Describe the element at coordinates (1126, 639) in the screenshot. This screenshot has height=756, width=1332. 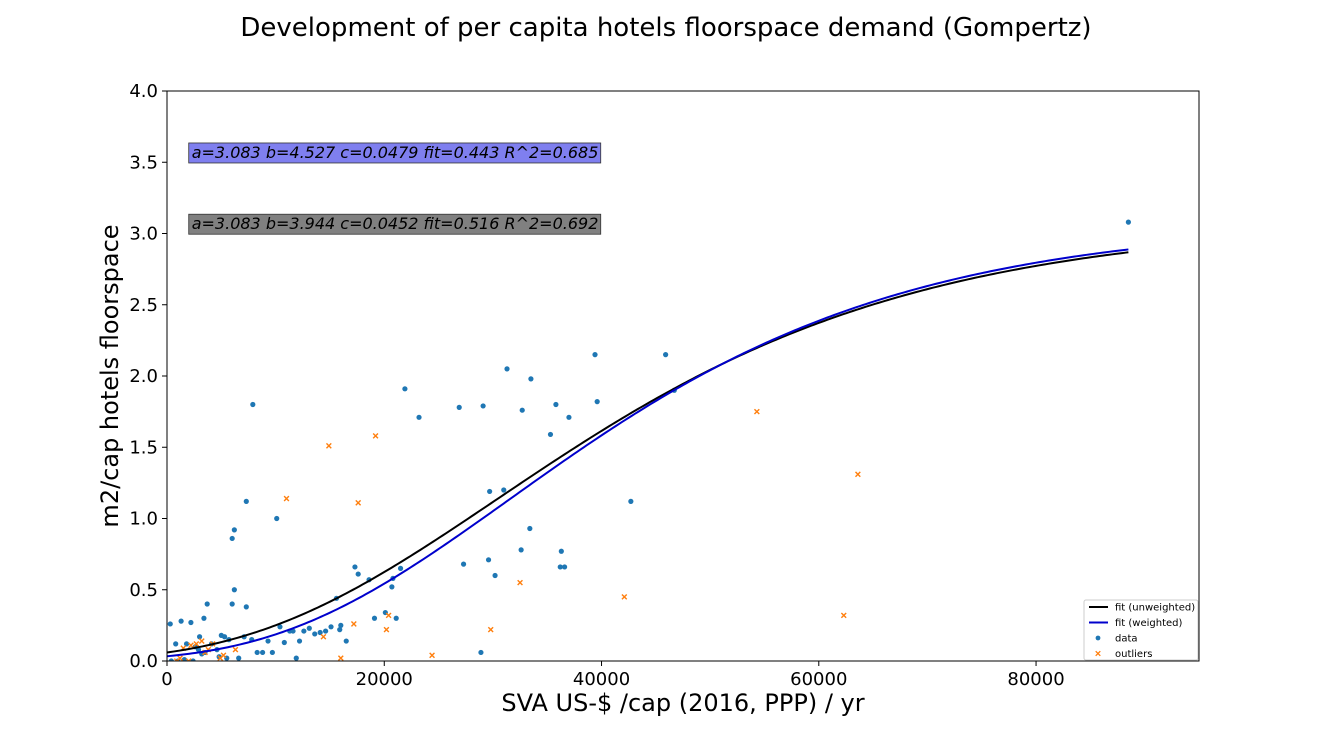
I see `legend-label: data` at that location.